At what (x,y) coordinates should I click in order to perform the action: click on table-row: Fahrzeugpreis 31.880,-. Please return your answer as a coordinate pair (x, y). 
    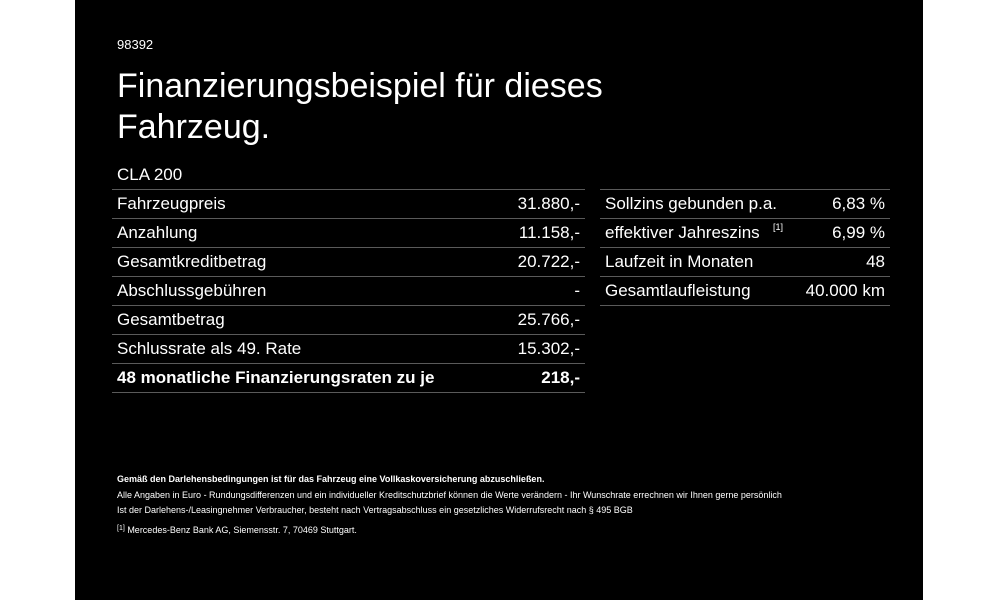
    Looking at the image, I should click on (348, 203).